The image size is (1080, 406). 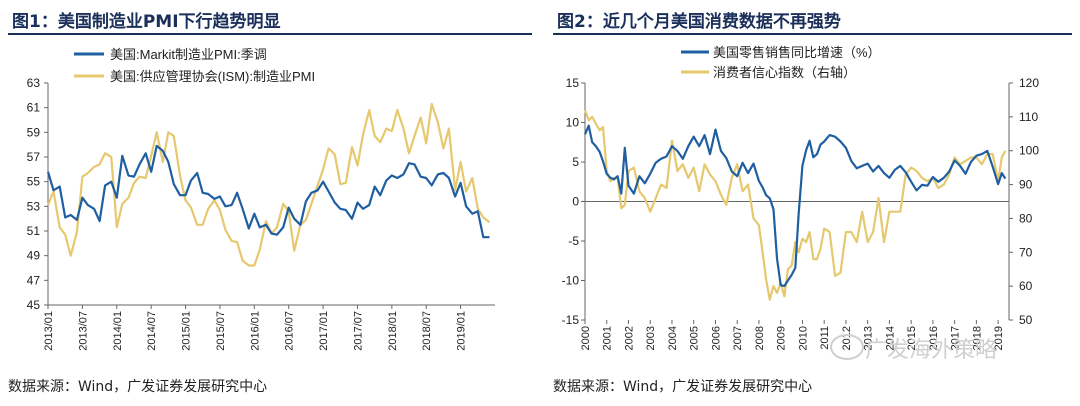 What do you see at coordinates (146, 22) in the screenshot?
I see `figure-1-title: 图1：美国制造业PMI下行趋势明显` at bounding box center [146, 22].